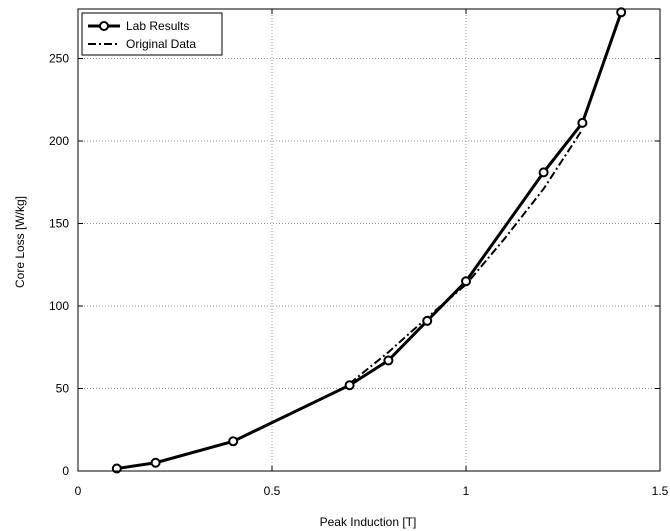  I want to click on x-tick-label: 1.5, so click(660, 491).